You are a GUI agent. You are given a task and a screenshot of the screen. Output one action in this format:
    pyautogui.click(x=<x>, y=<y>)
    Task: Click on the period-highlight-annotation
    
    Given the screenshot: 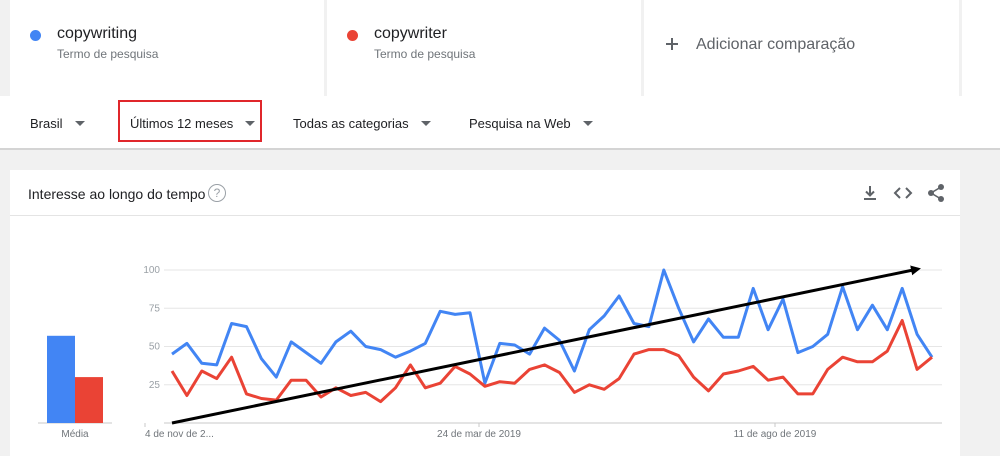 What is the action you would take?
    pyautogui.click(x=190, y=121)
    